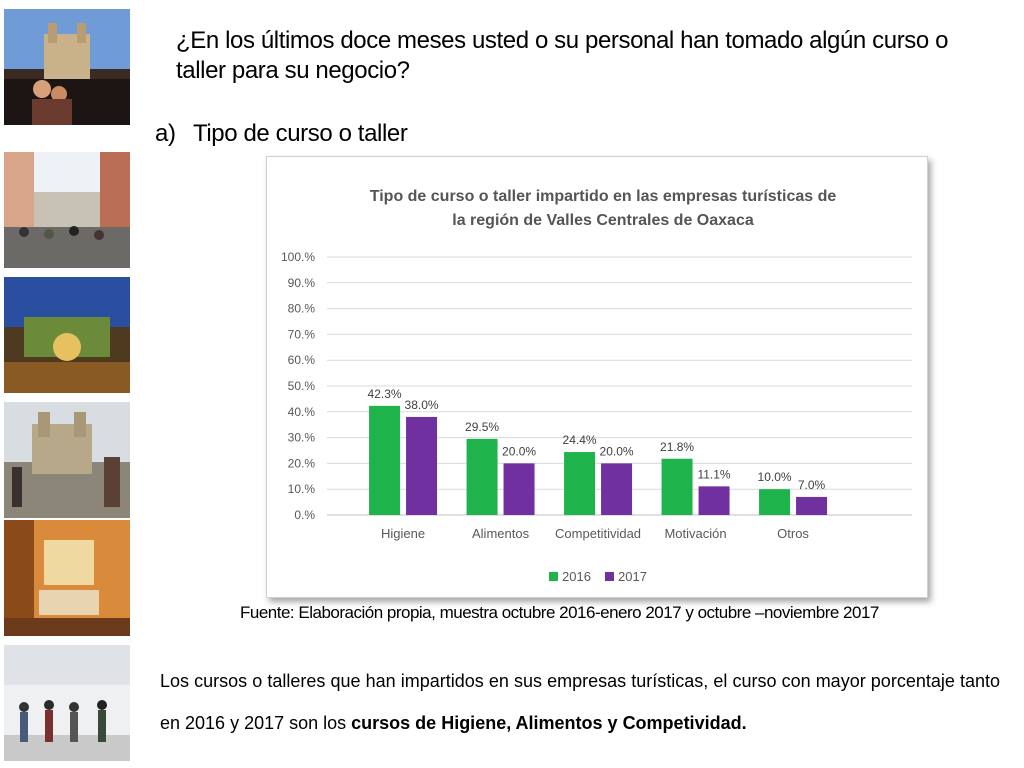 The height and width of the screenshot is (768, 1024). I want to click on y-tick-label: 40.%, so click(302, 412).